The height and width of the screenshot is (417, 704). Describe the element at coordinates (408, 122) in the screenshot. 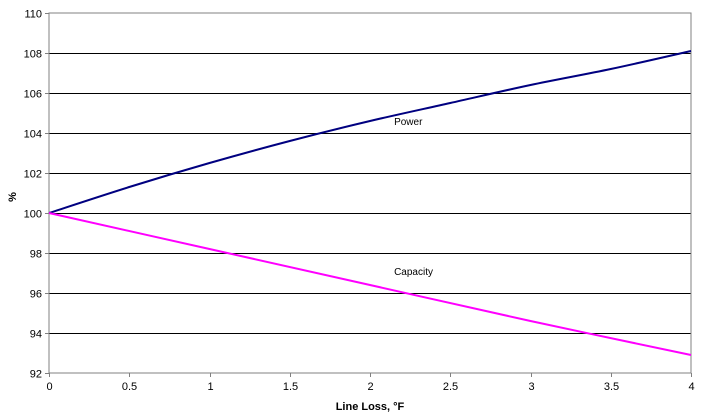

I see `series-label-power: Power` at that location.